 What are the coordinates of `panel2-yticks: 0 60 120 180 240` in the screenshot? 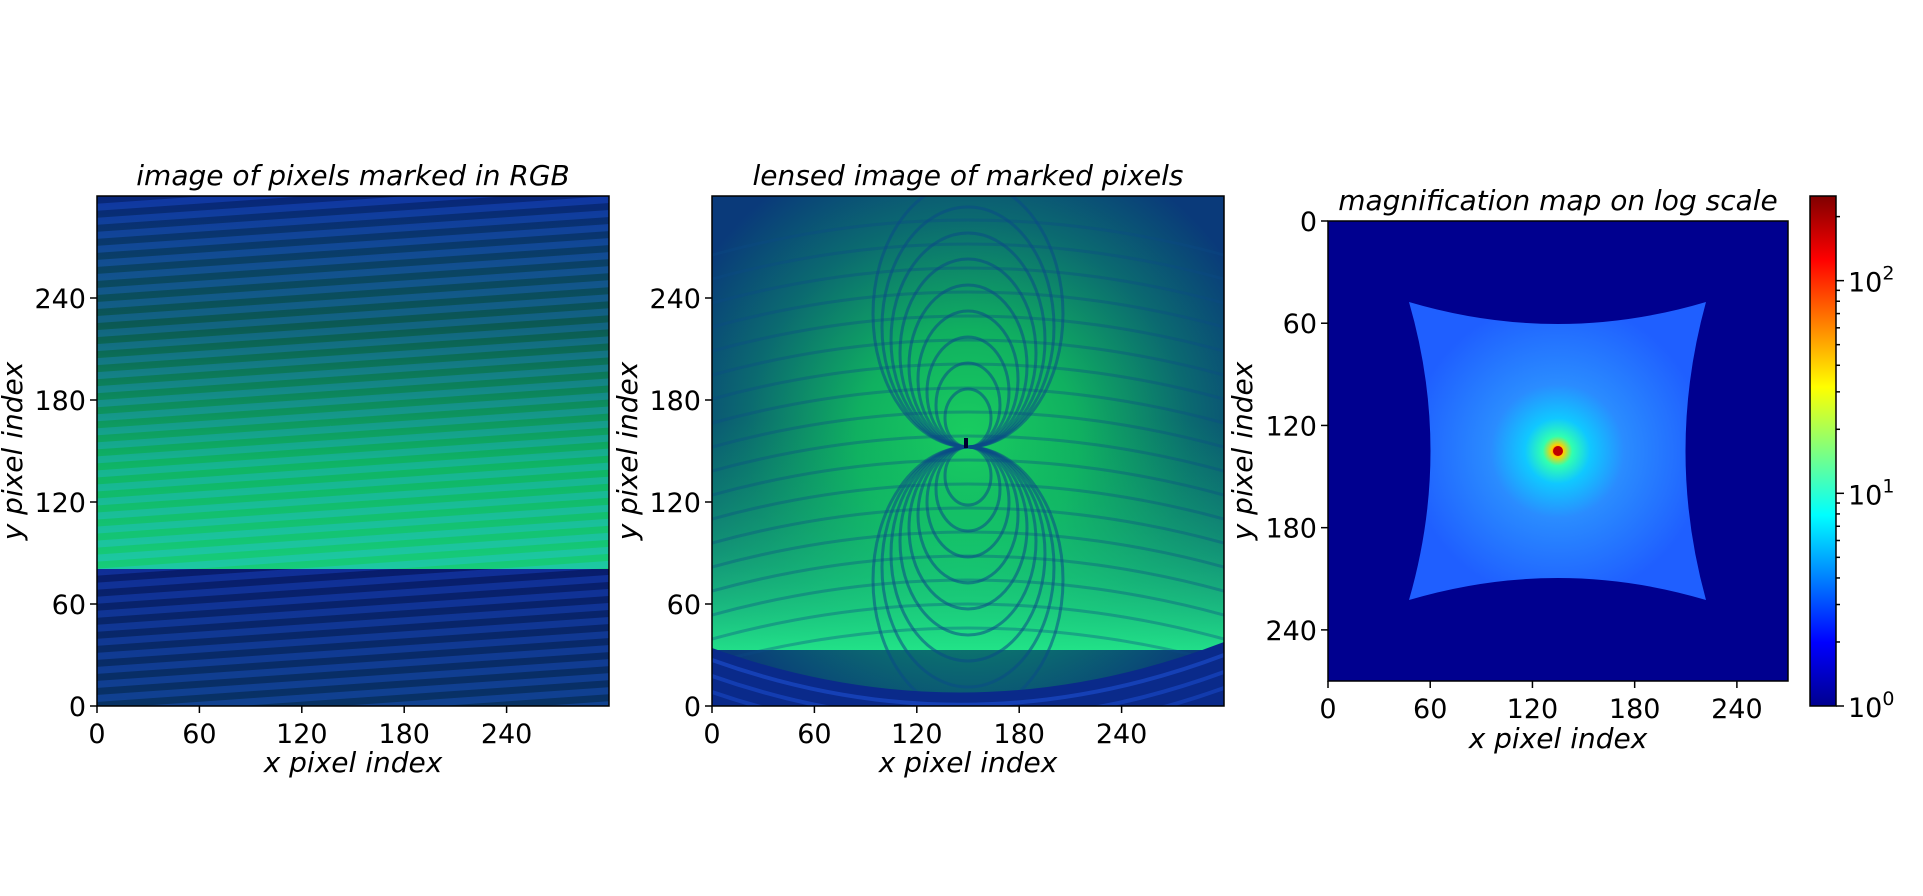 It's located at (680, 503).